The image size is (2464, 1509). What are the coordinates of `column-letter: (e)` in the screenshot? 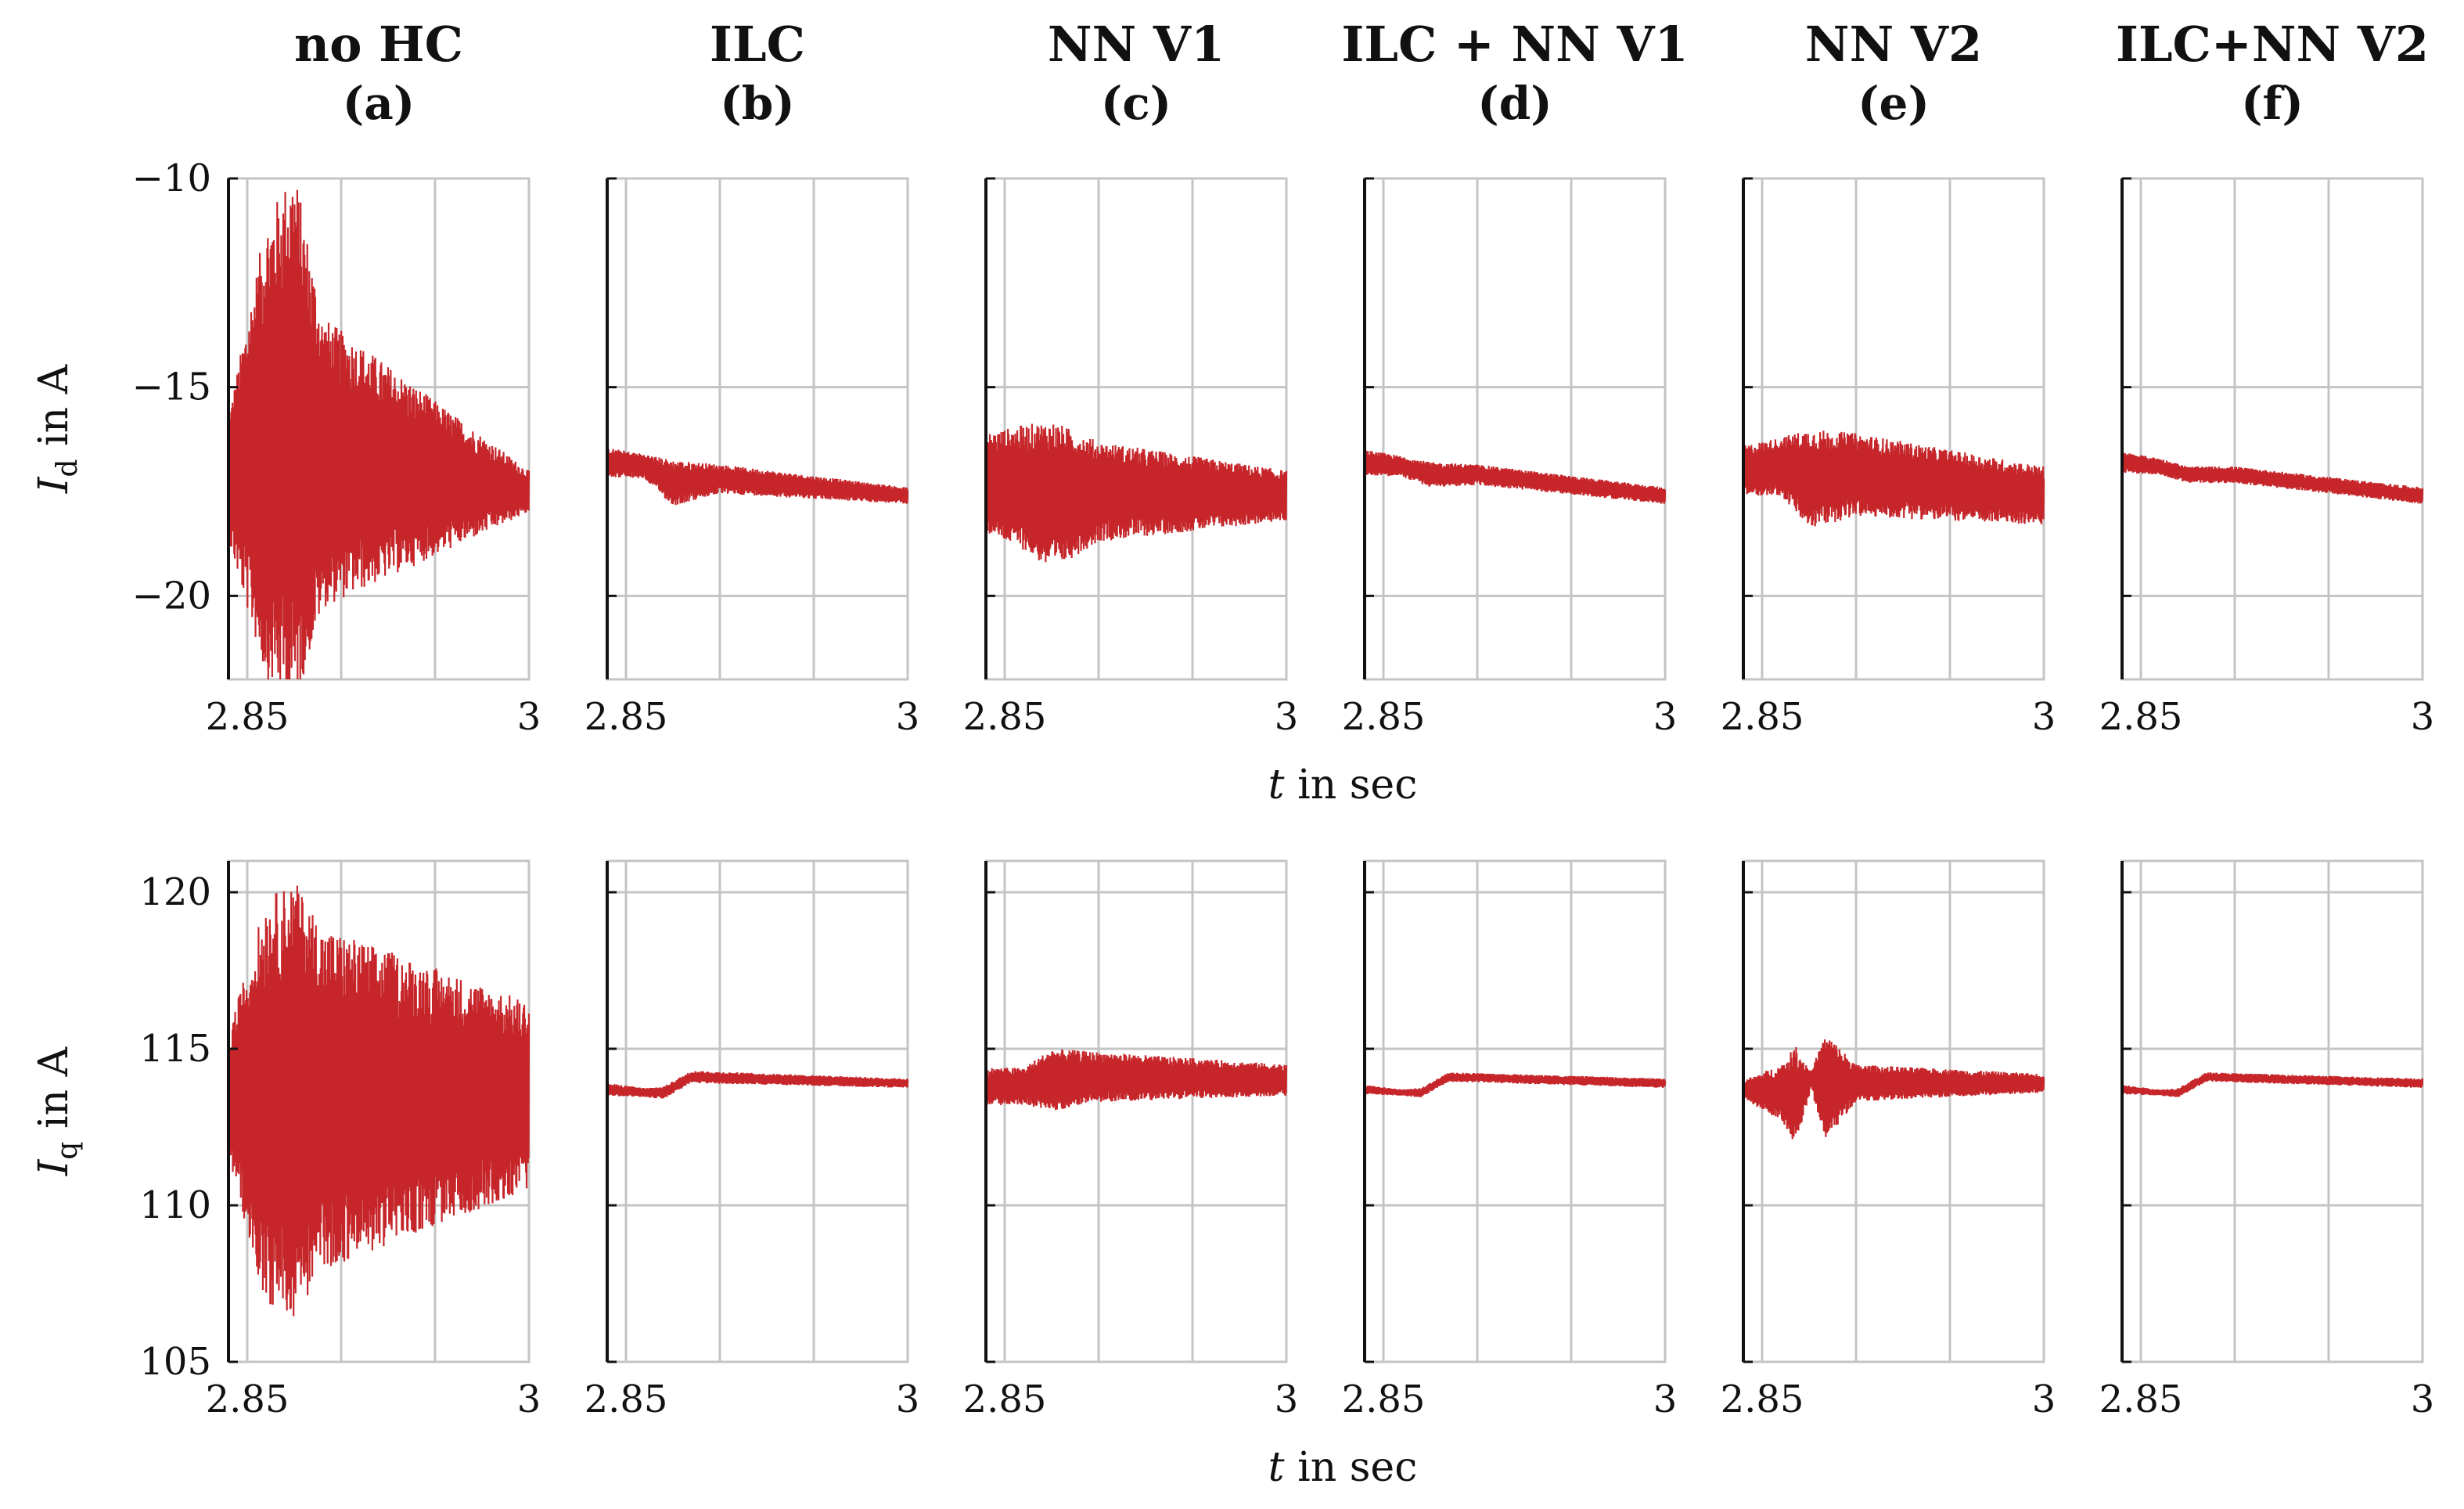 It's located at (1894, 104).